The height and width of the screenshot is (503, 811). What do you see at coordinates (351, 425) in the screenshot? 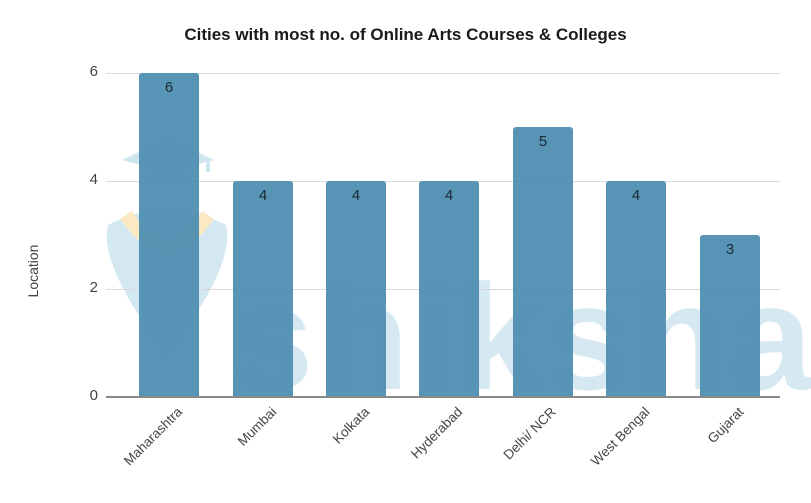
I see `x-tick-label: Kolkata` at bounding box center [351, 425].